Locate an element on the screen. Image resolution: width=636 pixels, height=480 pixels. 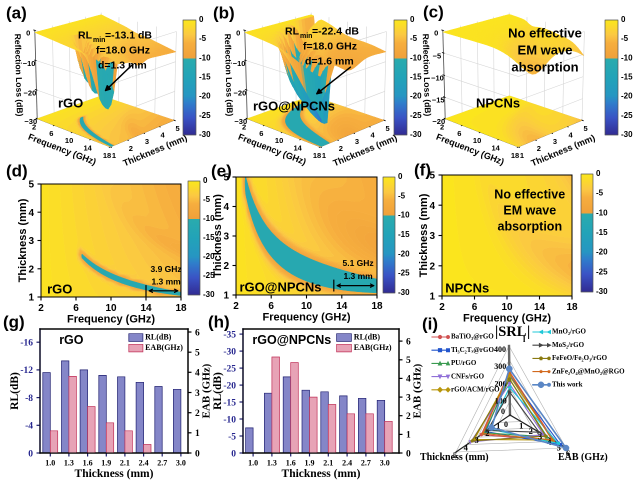
svg-text: MnO₂/rGO is located at coordinates (569, 332).